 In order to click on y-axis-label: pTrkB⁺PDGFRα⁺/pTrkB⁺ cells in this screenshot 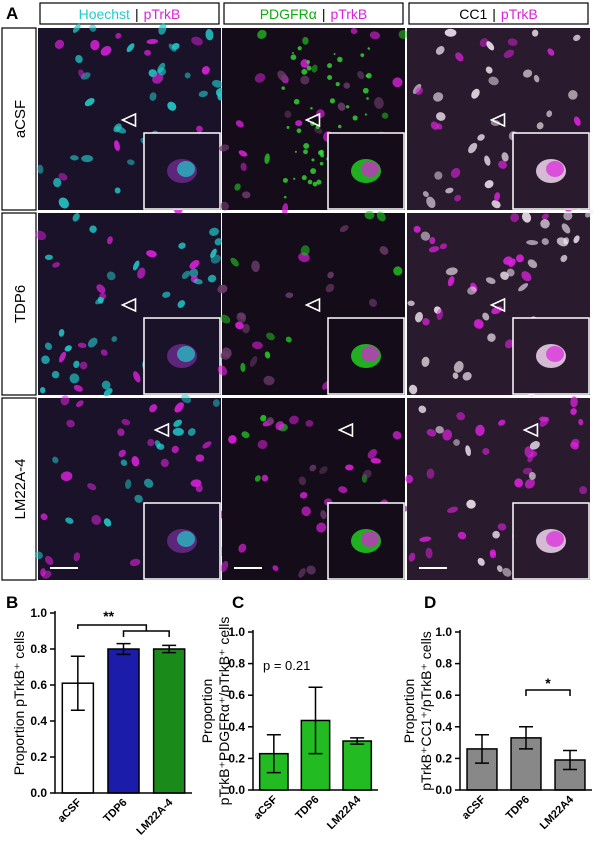, I will do `click(224, 711)`.